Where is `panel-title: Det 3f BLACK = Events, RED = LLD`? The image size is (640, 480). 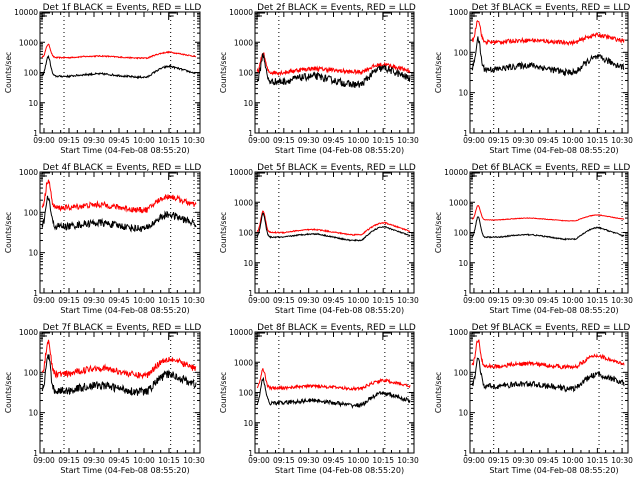
panel-title: Det 3f BLACK = Events, RED = LLD is located at coordinates (551, 8).